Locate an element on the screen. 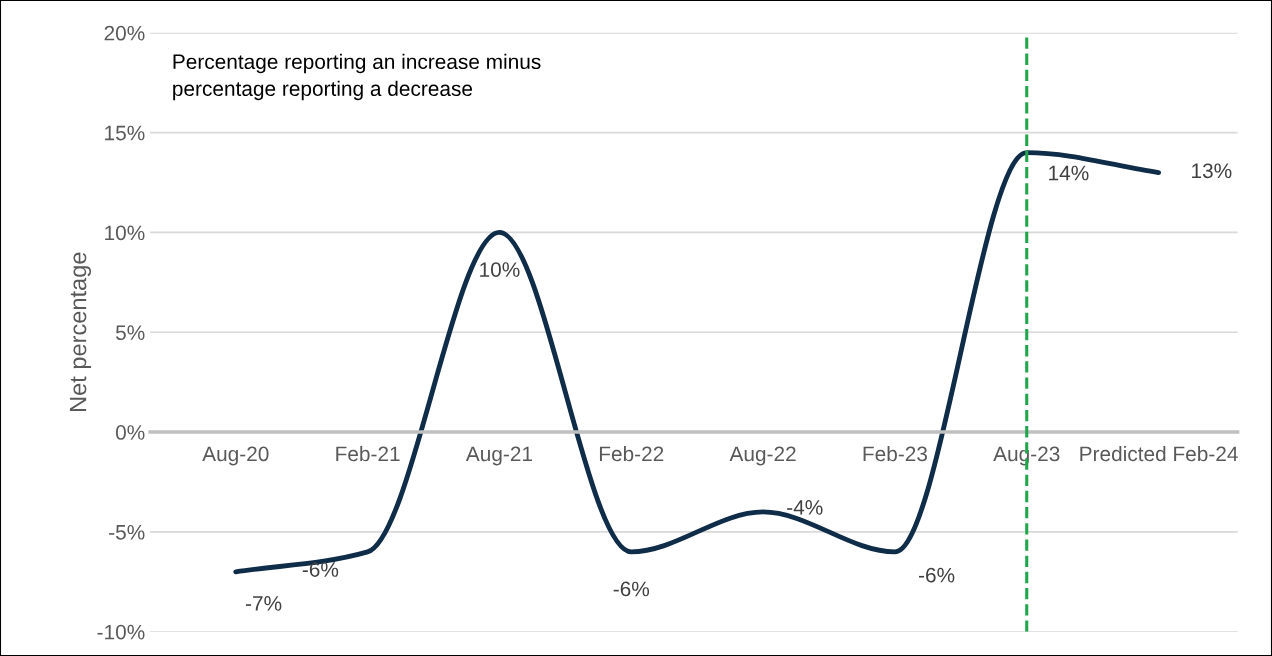 This screenshot has height=656, width=1272. y-tick-label: 15% is located at coordinates (125, 133).